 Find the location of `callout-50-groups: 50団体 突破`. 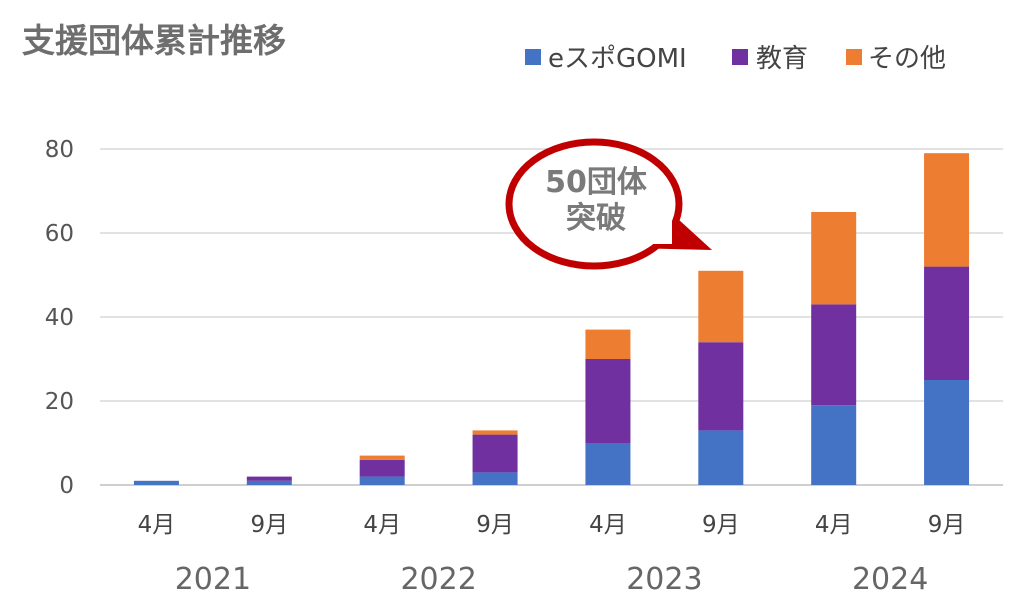

callout-50-groups: 50団体 突破 is located at coordinates (608, 204).